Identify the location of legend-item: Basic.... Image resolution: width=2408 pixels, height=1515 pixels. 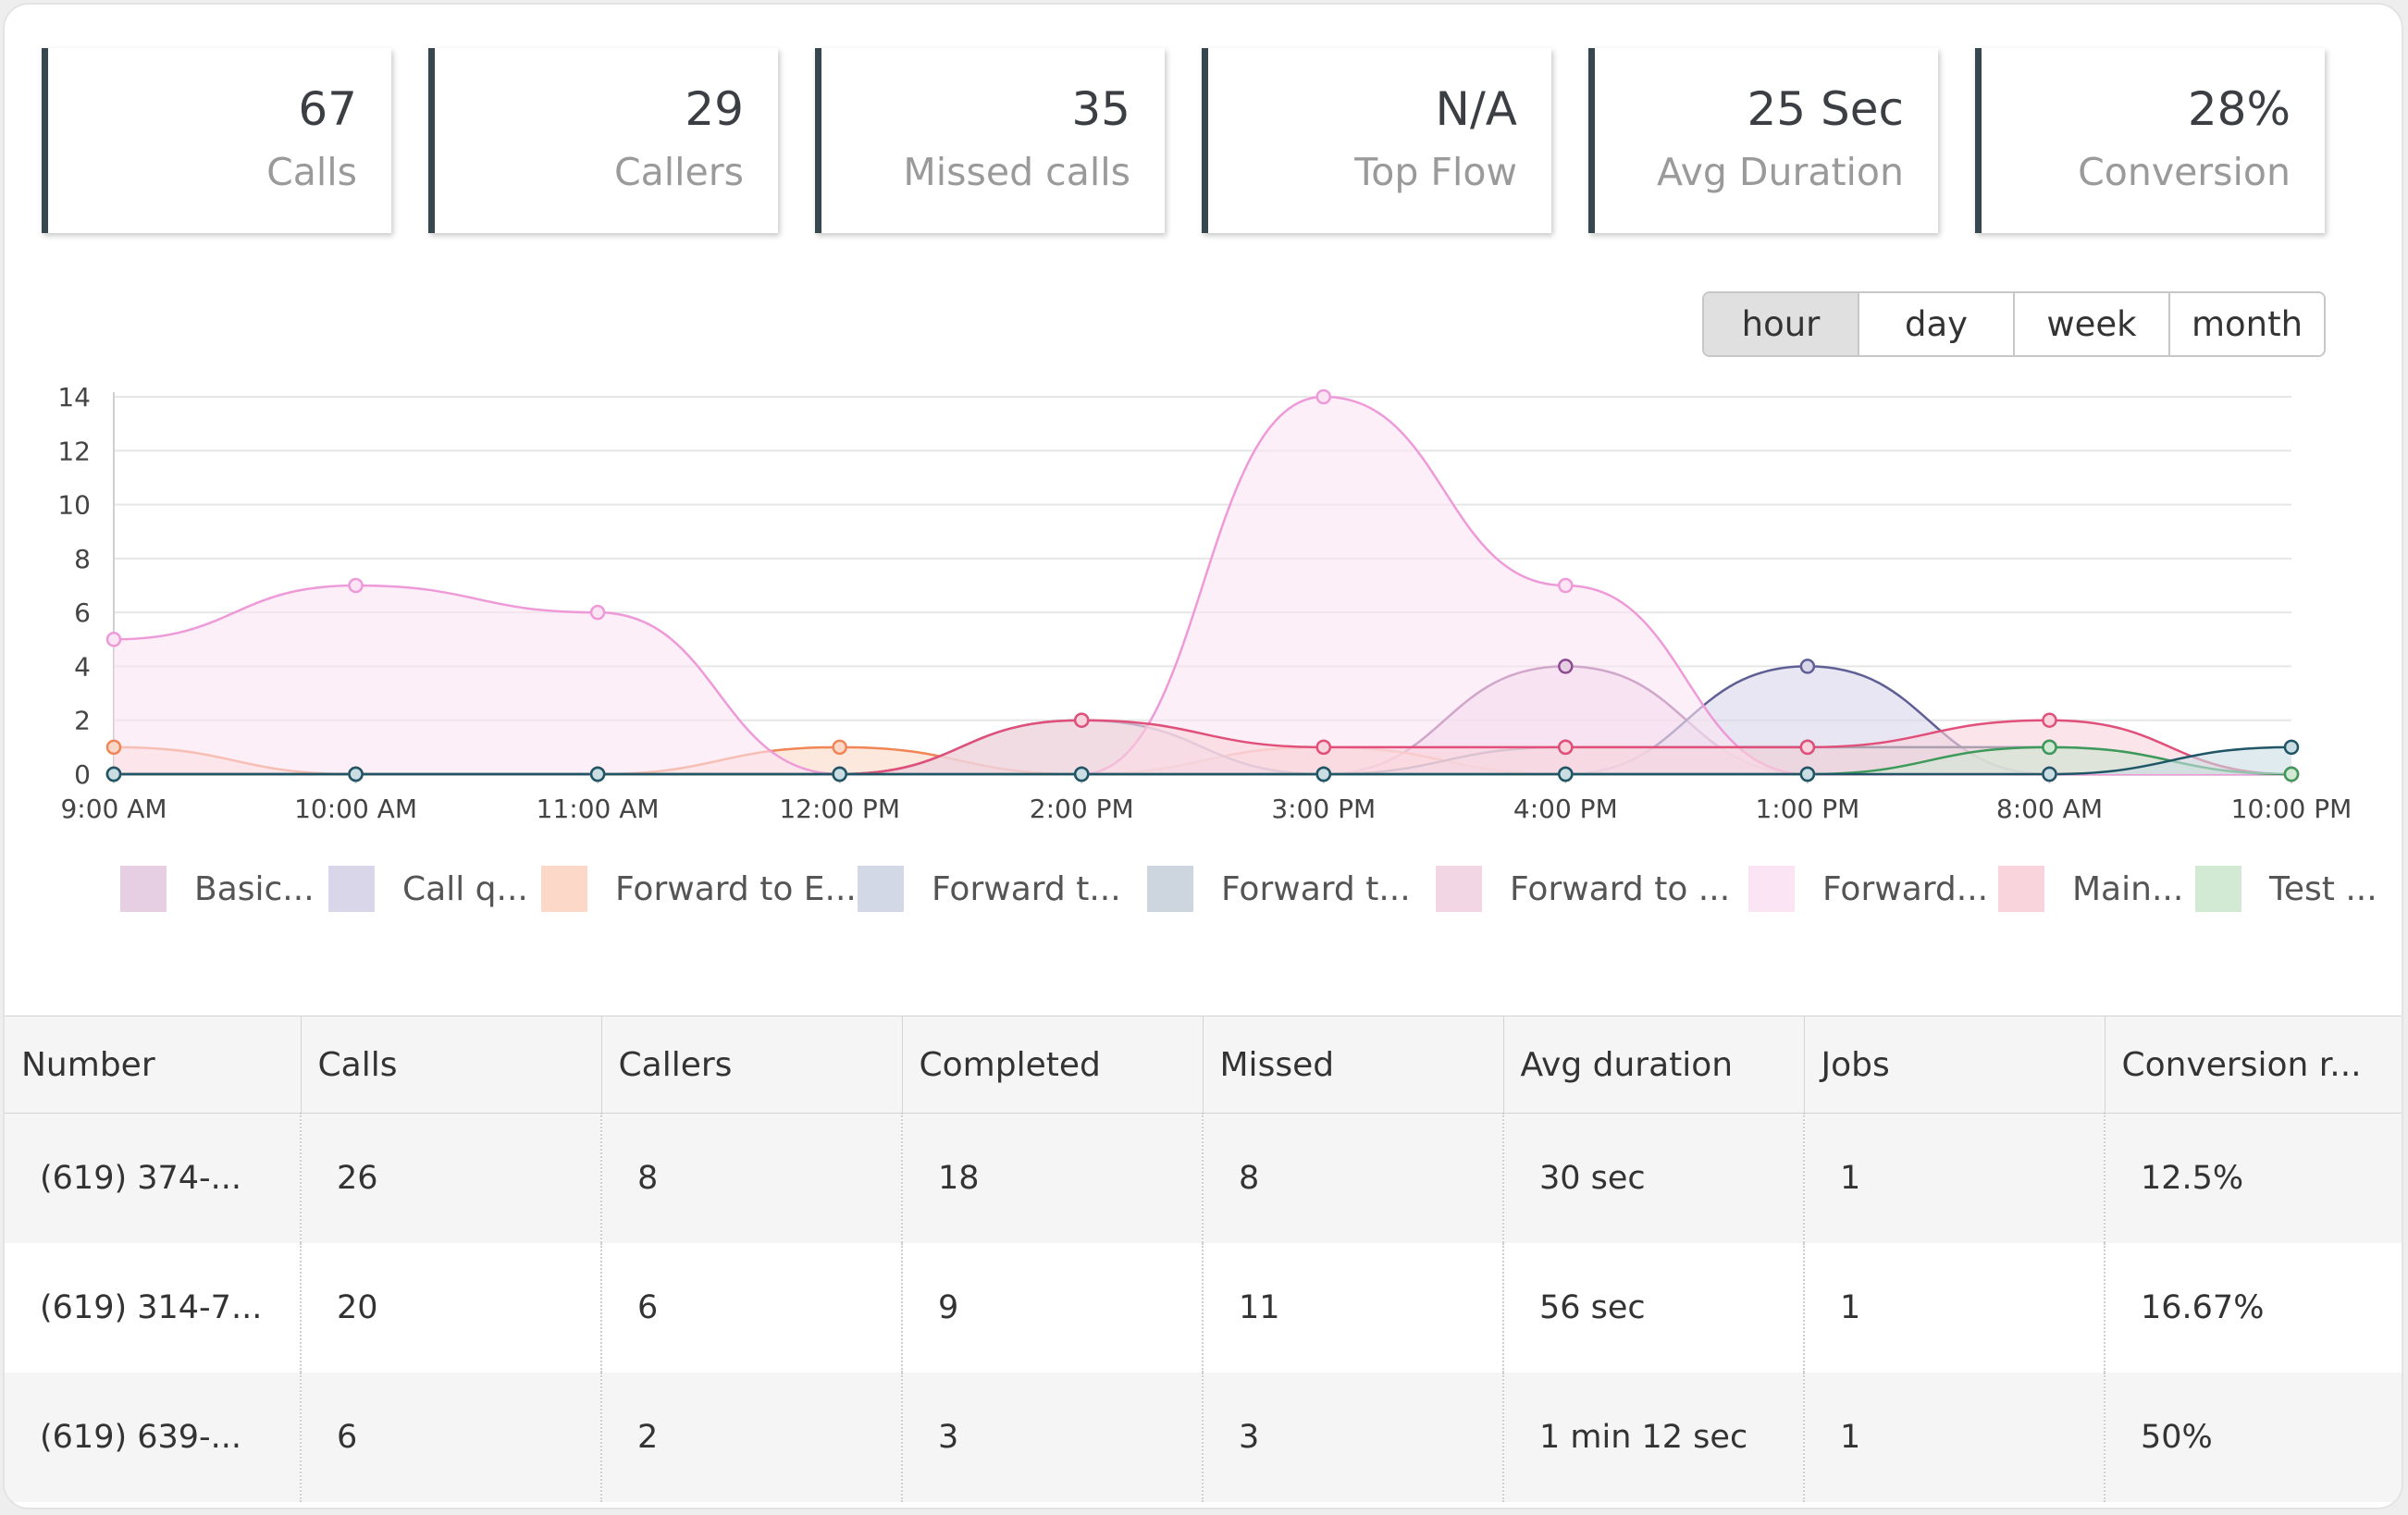
(217, 889).